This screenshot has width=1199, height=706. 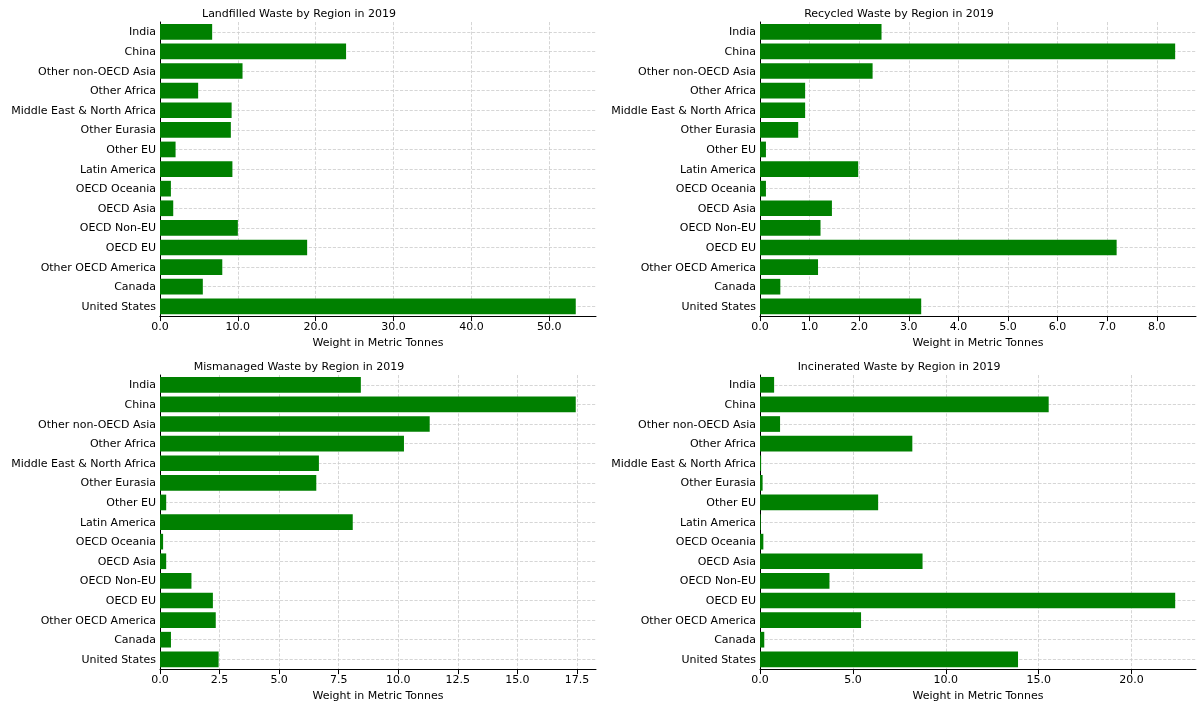 I want to click on x-tick-label: 3.0, so click(x=909, y=327).